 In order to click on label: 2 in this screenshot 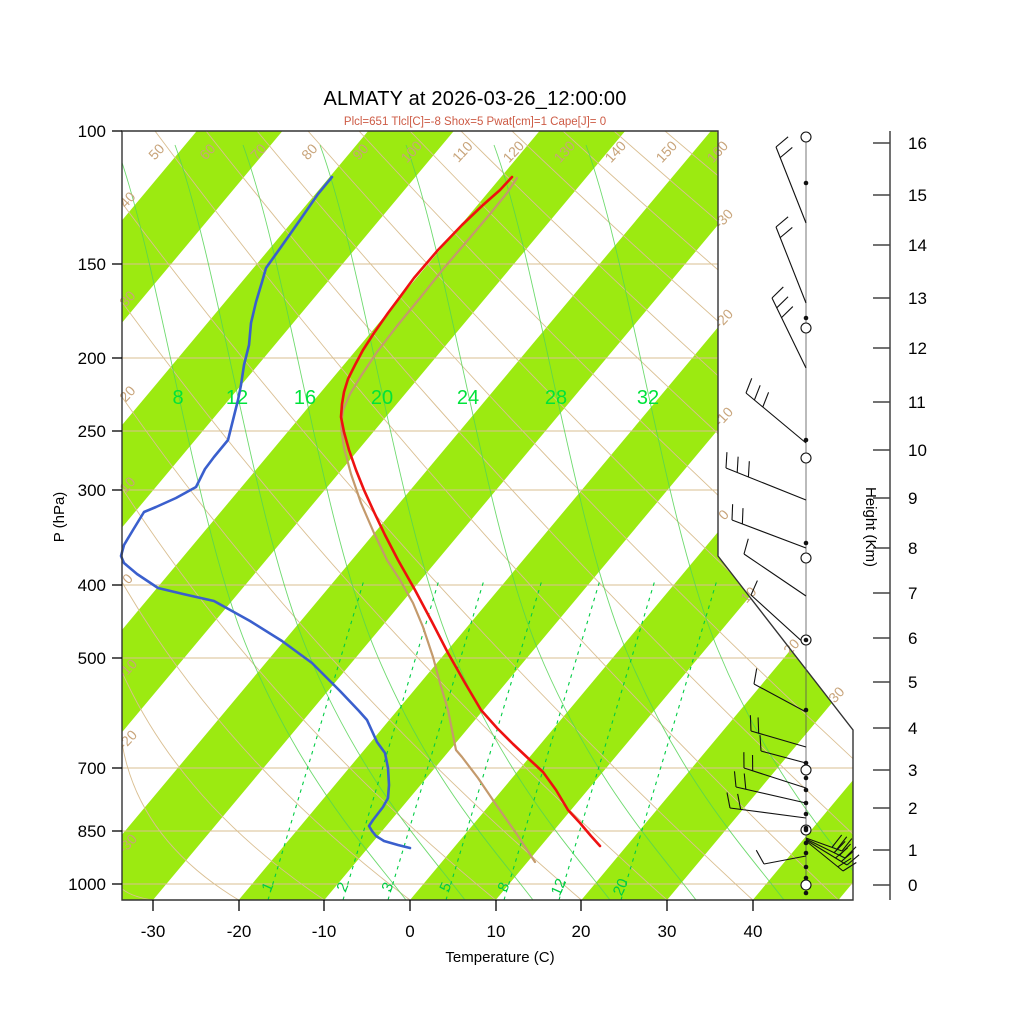, I will do `click(912, 808)`.